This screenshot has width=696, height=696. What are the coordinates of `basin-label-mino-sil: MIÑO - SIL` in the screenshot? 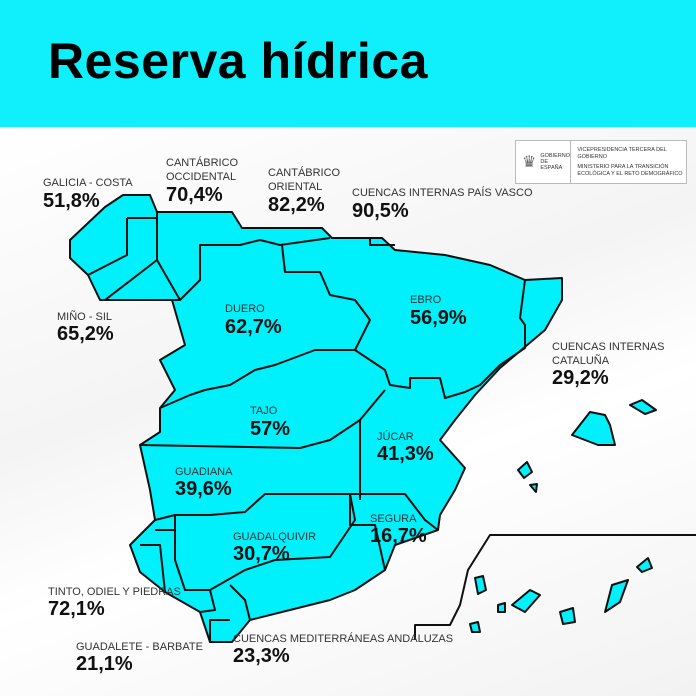 It's located at (85, 317).